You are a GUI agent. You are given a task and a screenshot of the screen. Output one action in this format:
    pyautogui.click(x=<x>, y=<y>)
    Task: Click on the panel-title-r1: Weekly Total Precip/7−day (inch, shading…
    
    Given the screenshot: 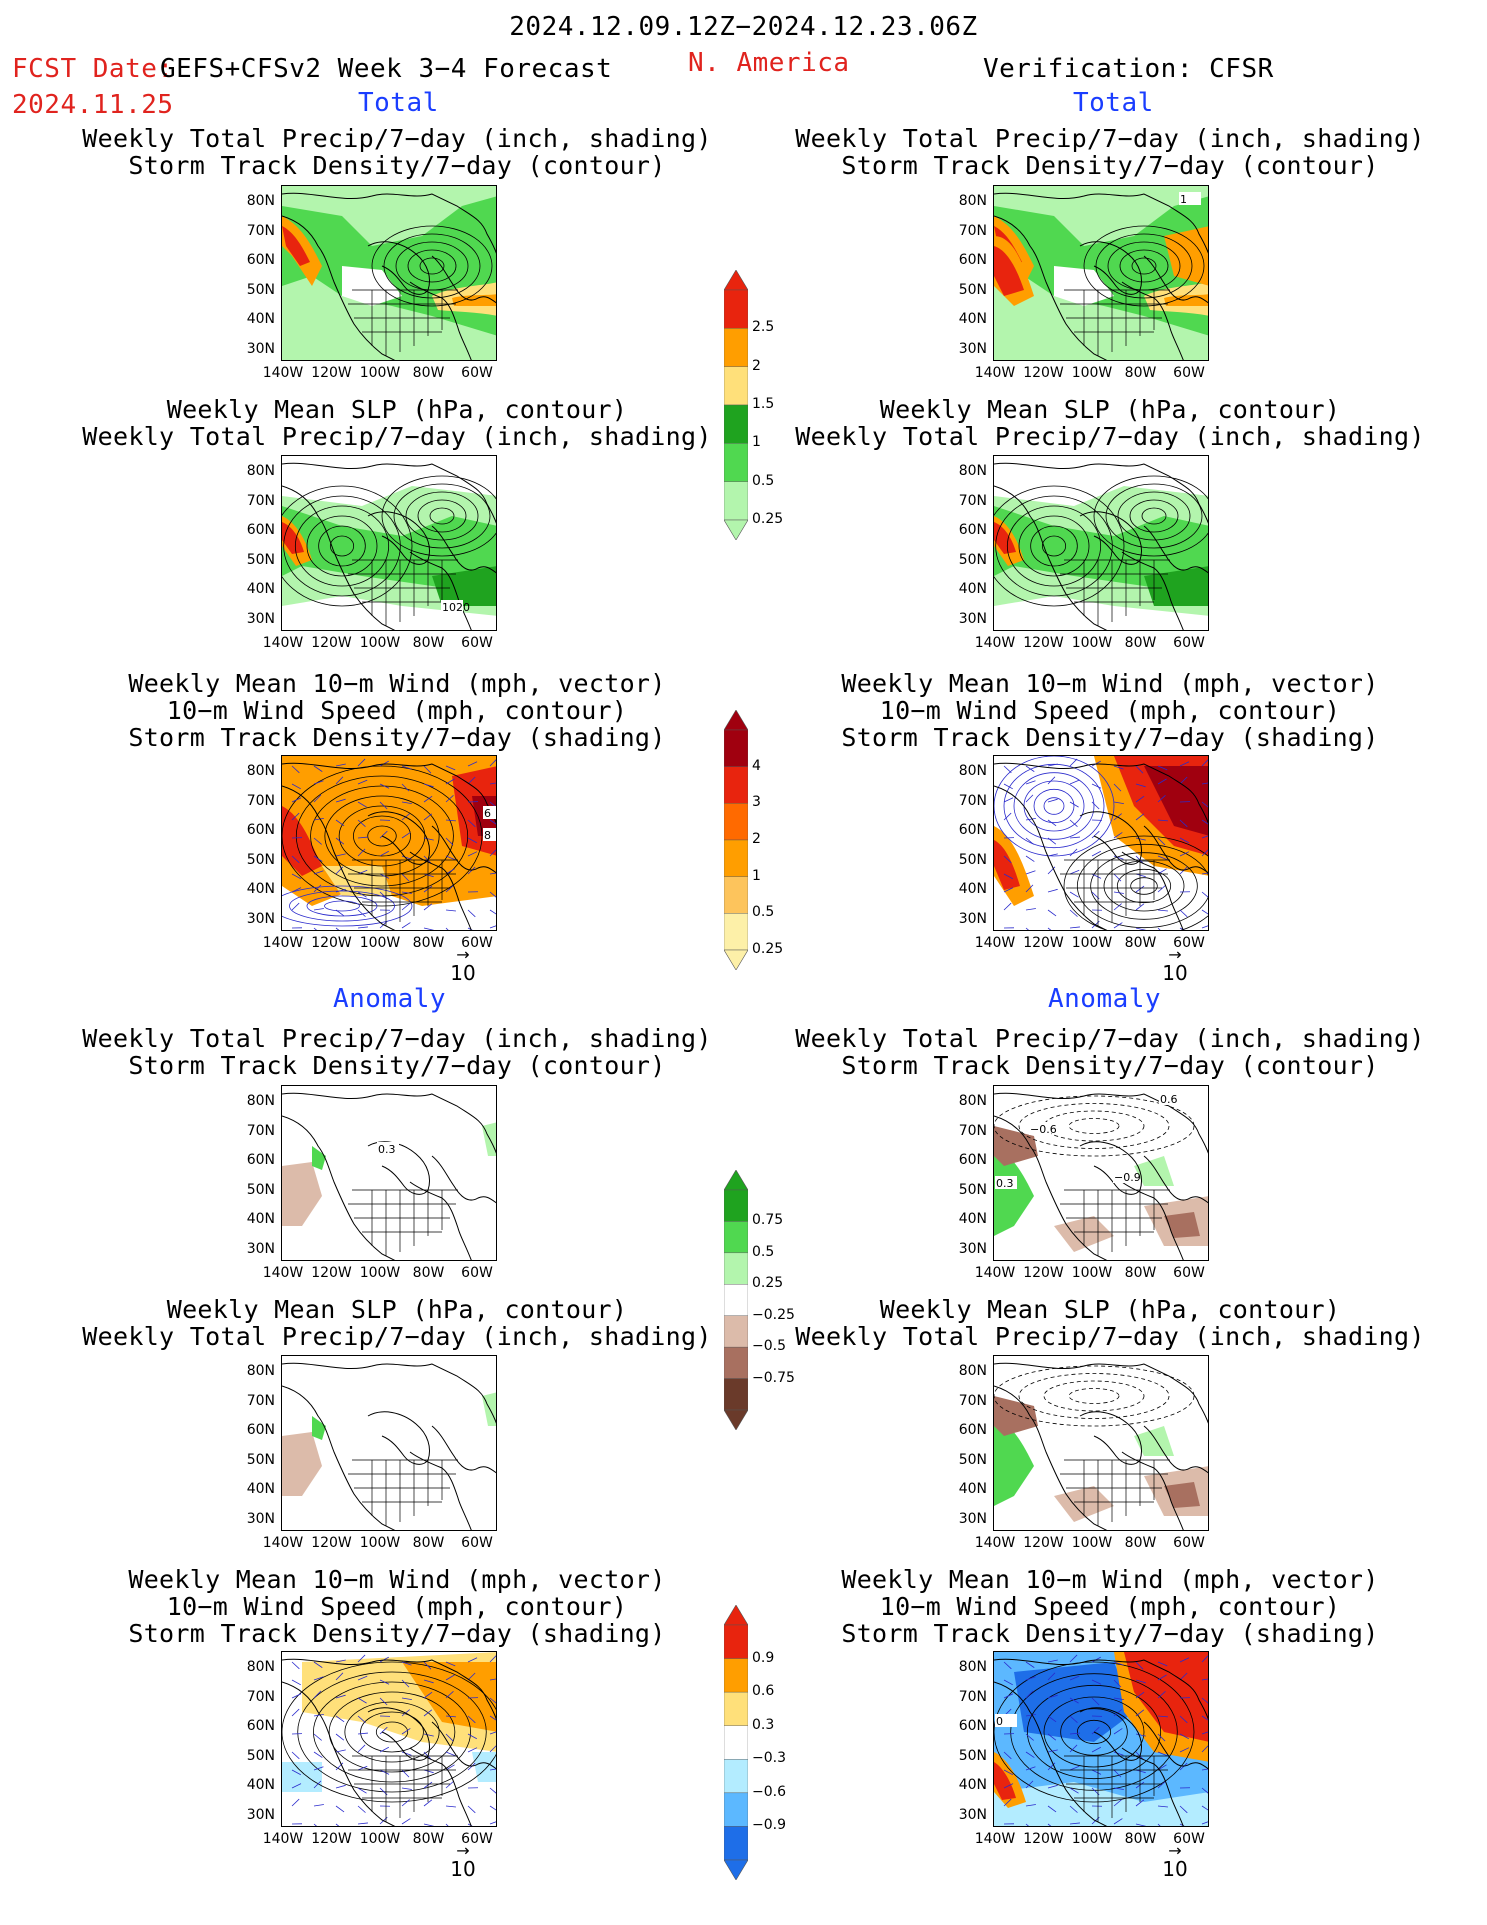 What is the action you would take?
    pyautogui.click(x=1098, y=152)
    